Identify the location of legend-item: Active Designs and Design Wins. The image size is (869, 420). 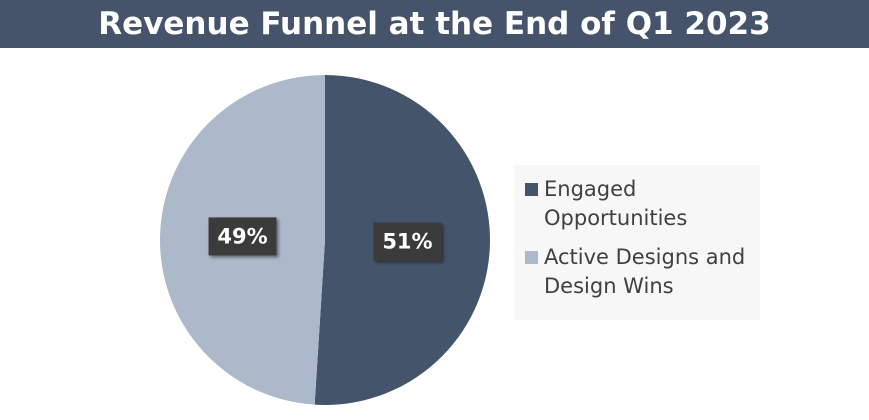
(638, 272).